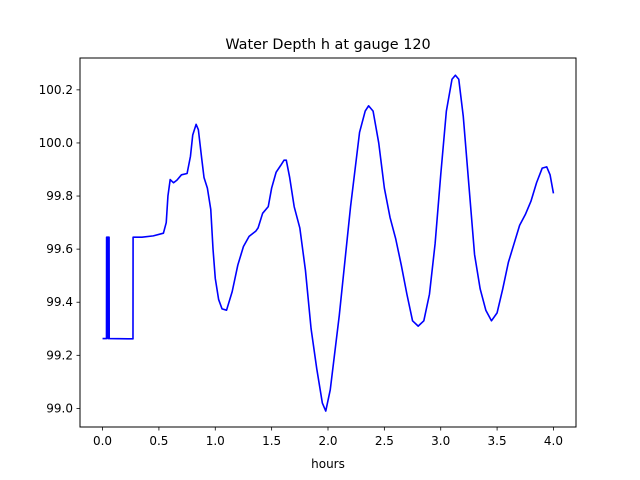  Describe the element at coordinates (553, 441) in the screenshot. I see `x-tick-label: 4.0` at that location.